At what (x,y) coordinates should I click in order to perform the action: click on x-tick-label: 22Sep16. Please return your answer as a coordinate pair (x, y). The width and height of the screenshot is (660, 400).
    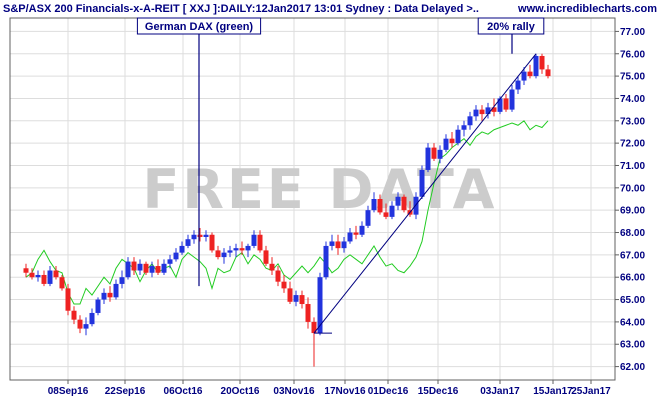
    Looking at the image, I should click on (125, 391).